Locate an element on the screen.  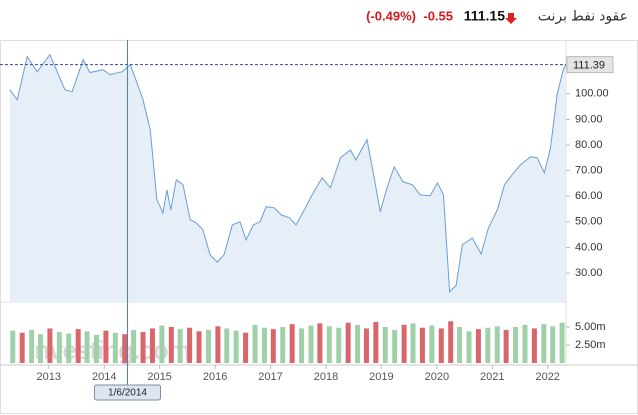
instrument-title: عقود نفط برنت is located at coordinates (583, 16).